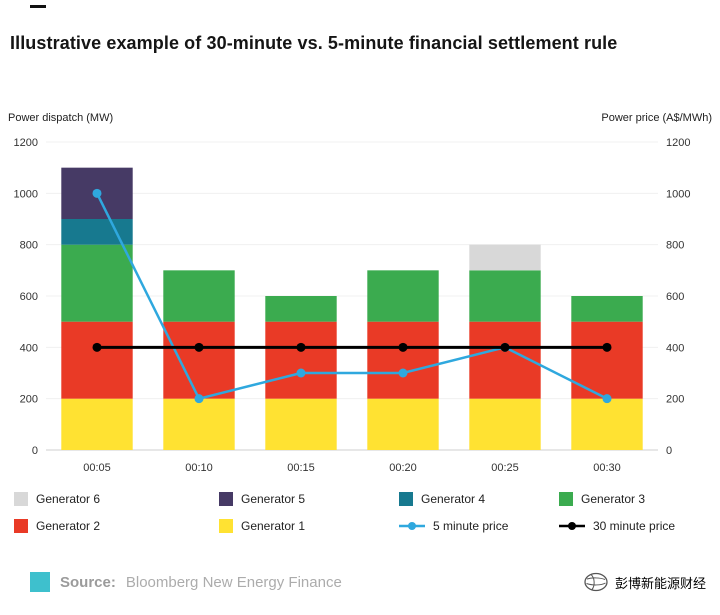 This screenshot has height=615, width=720. What do you see at coordinates (596, 582) in the screenshot?
I see `wechat-logo-icon` at bounding box center [596, 582].